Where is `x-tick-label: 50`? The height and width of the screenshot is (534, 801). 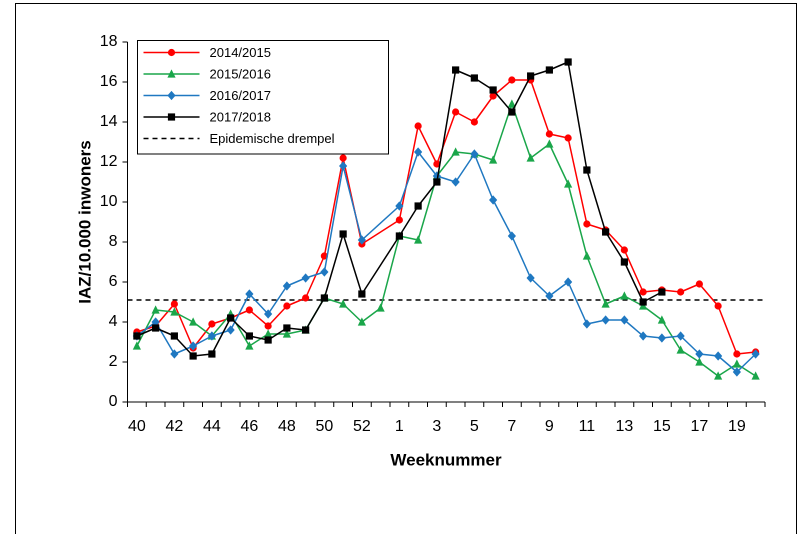
x-tick-label: 50 is located at coordinates (324, 426).